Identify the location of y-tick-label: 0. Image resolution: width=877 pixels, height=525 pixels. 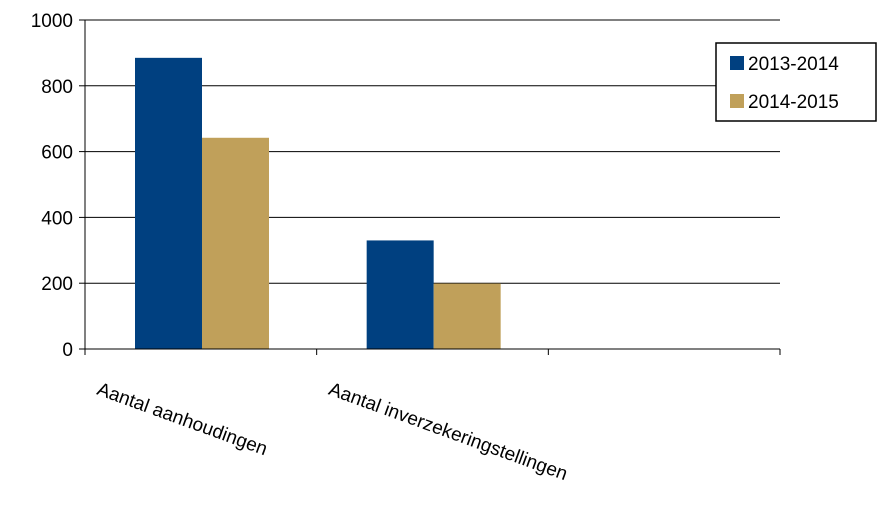
(67, 350).